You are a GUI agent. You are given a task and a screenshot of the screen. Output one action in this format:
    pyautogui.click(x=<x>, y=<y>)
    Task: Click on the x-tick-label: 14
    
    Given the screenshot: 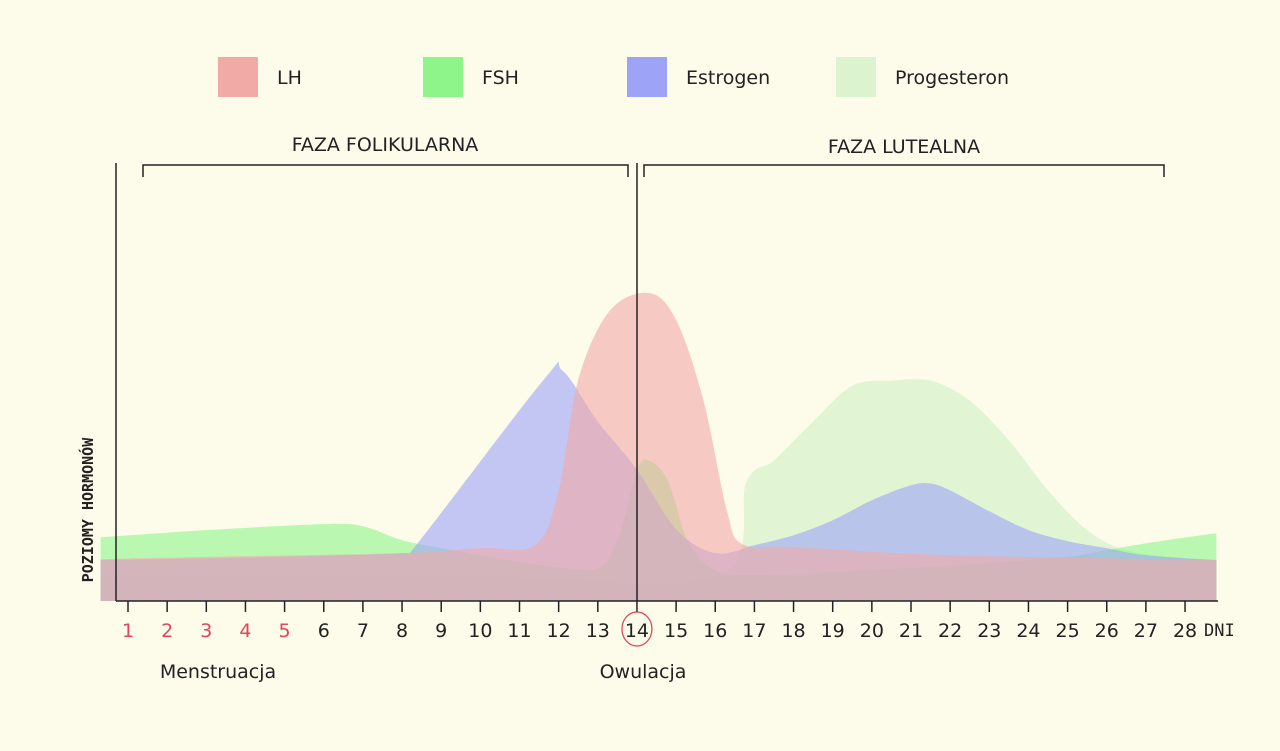 What is the action you would take?
    pyautogui.click(x=637, y=631)
    